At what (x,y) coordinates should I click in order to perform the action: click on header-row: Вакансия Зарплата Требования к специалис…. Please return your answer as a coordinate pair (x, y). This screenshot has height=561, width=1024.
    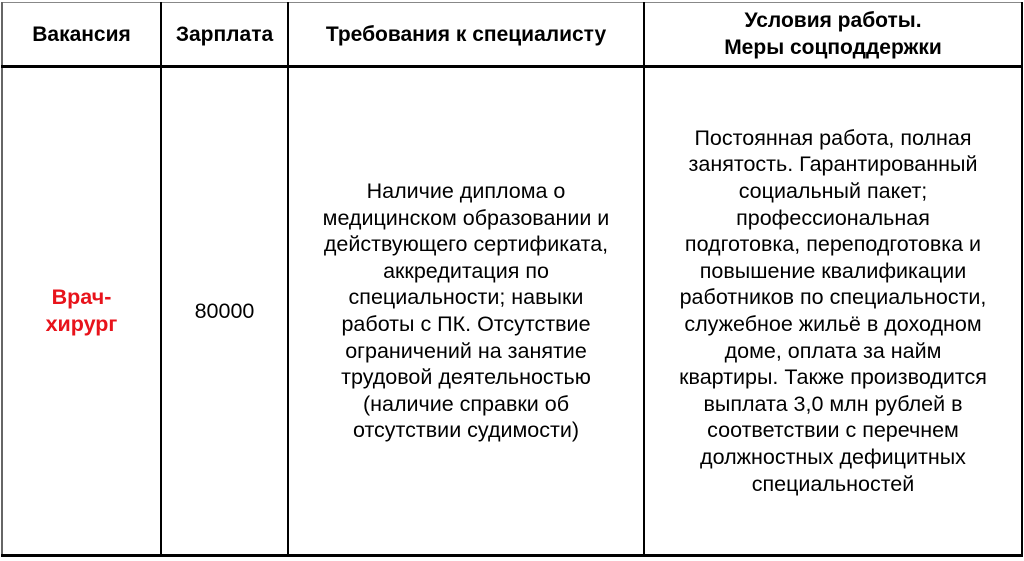
    Looking at the image, I should click on (512, 35).